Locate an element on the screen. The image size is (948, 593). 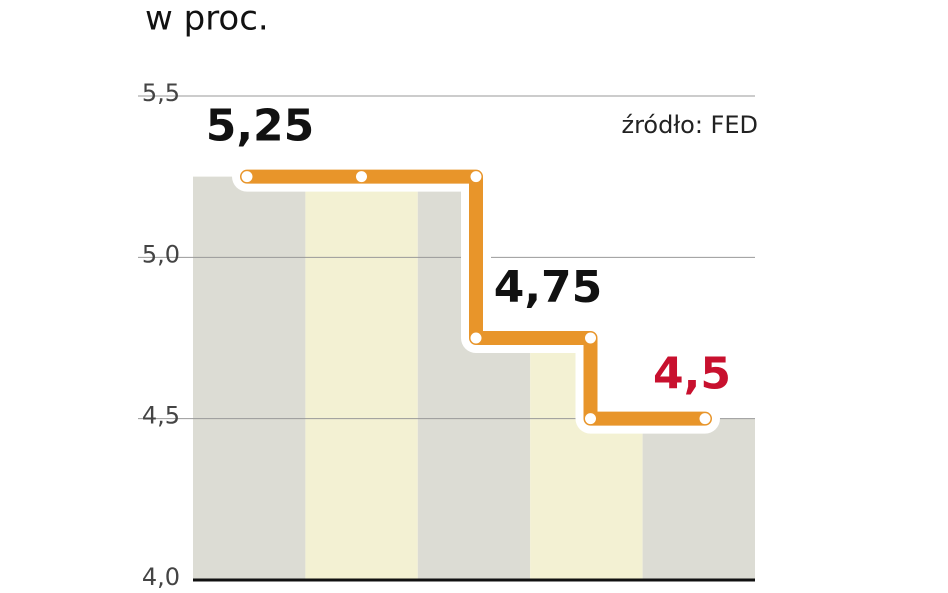
value-label: 5,25 is located at coordinates (260, 126).